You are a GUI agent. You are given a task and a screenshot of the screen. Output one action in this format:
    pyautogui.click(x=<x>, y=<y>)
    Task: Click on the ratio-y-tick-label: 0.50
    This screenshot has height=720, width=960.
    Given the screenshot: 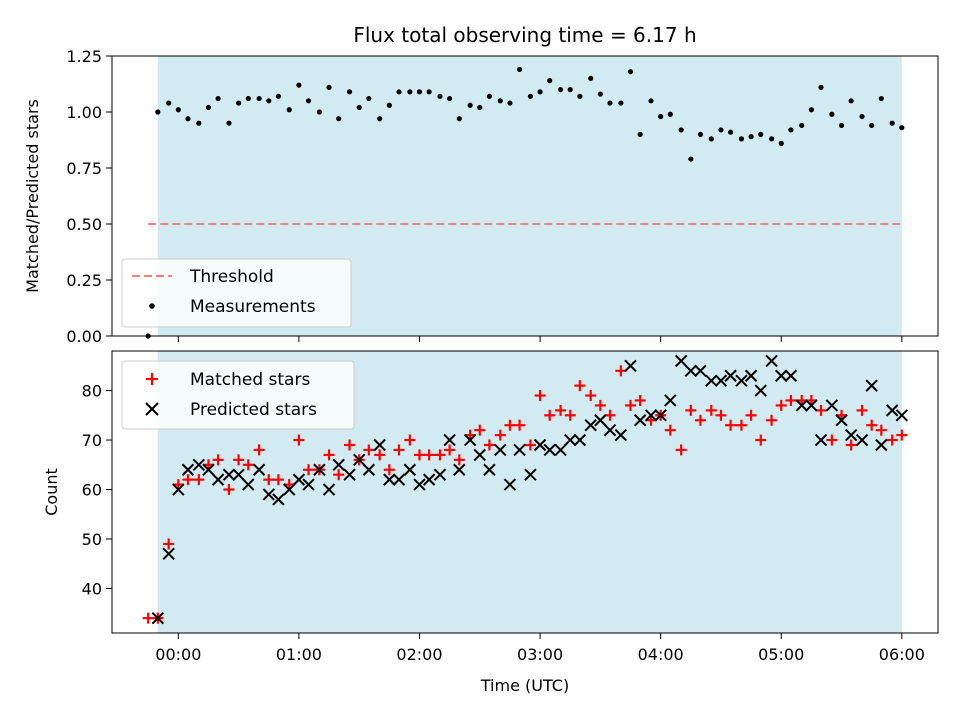 What is the action you would take?
    pyautogui.click(x=84, y=224)
    